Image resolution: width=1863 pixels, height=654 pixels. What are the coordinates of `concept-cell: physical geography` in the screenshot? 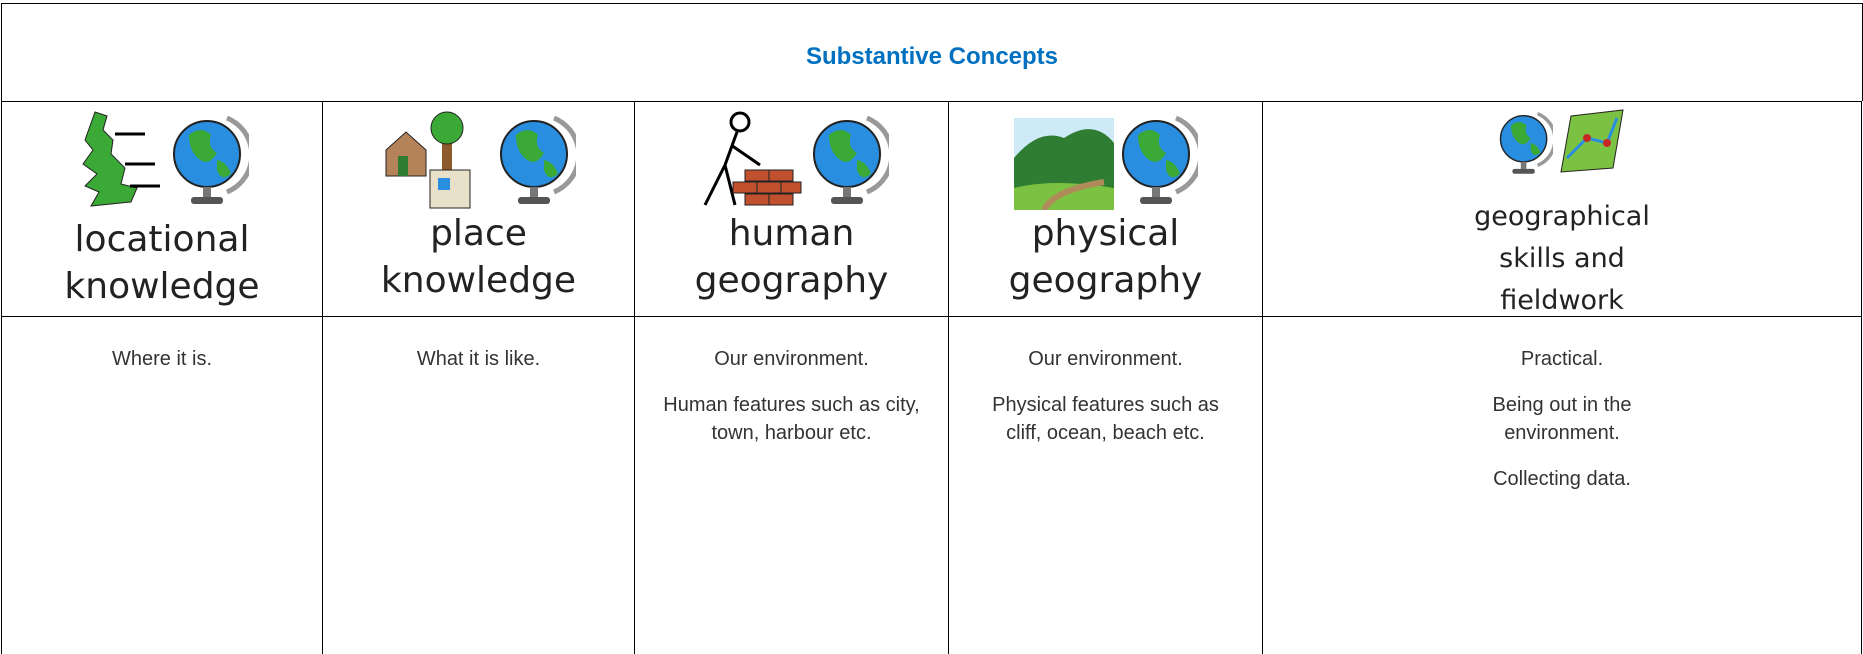 It's located at (1105, 203).